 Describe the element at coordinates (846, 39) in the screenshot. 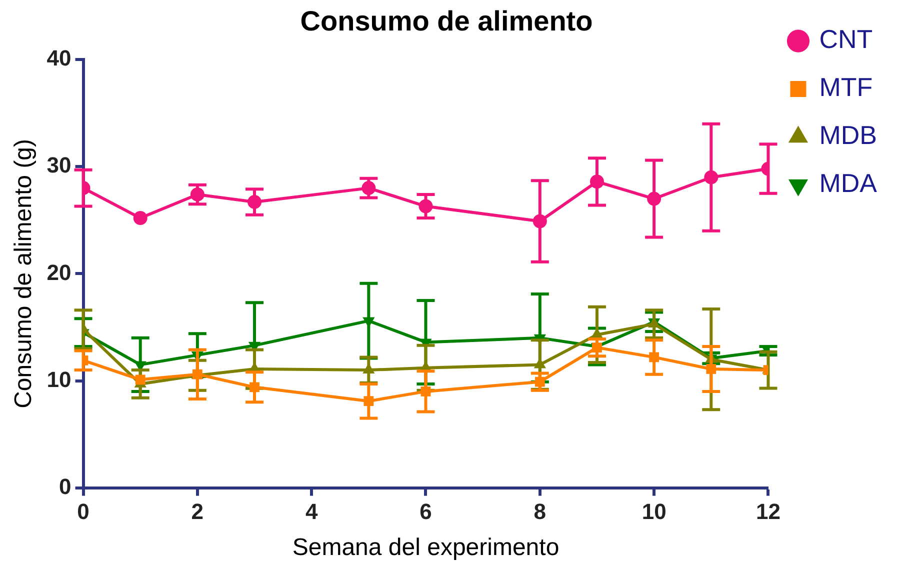

I see `legend-label: CNT` at that location.